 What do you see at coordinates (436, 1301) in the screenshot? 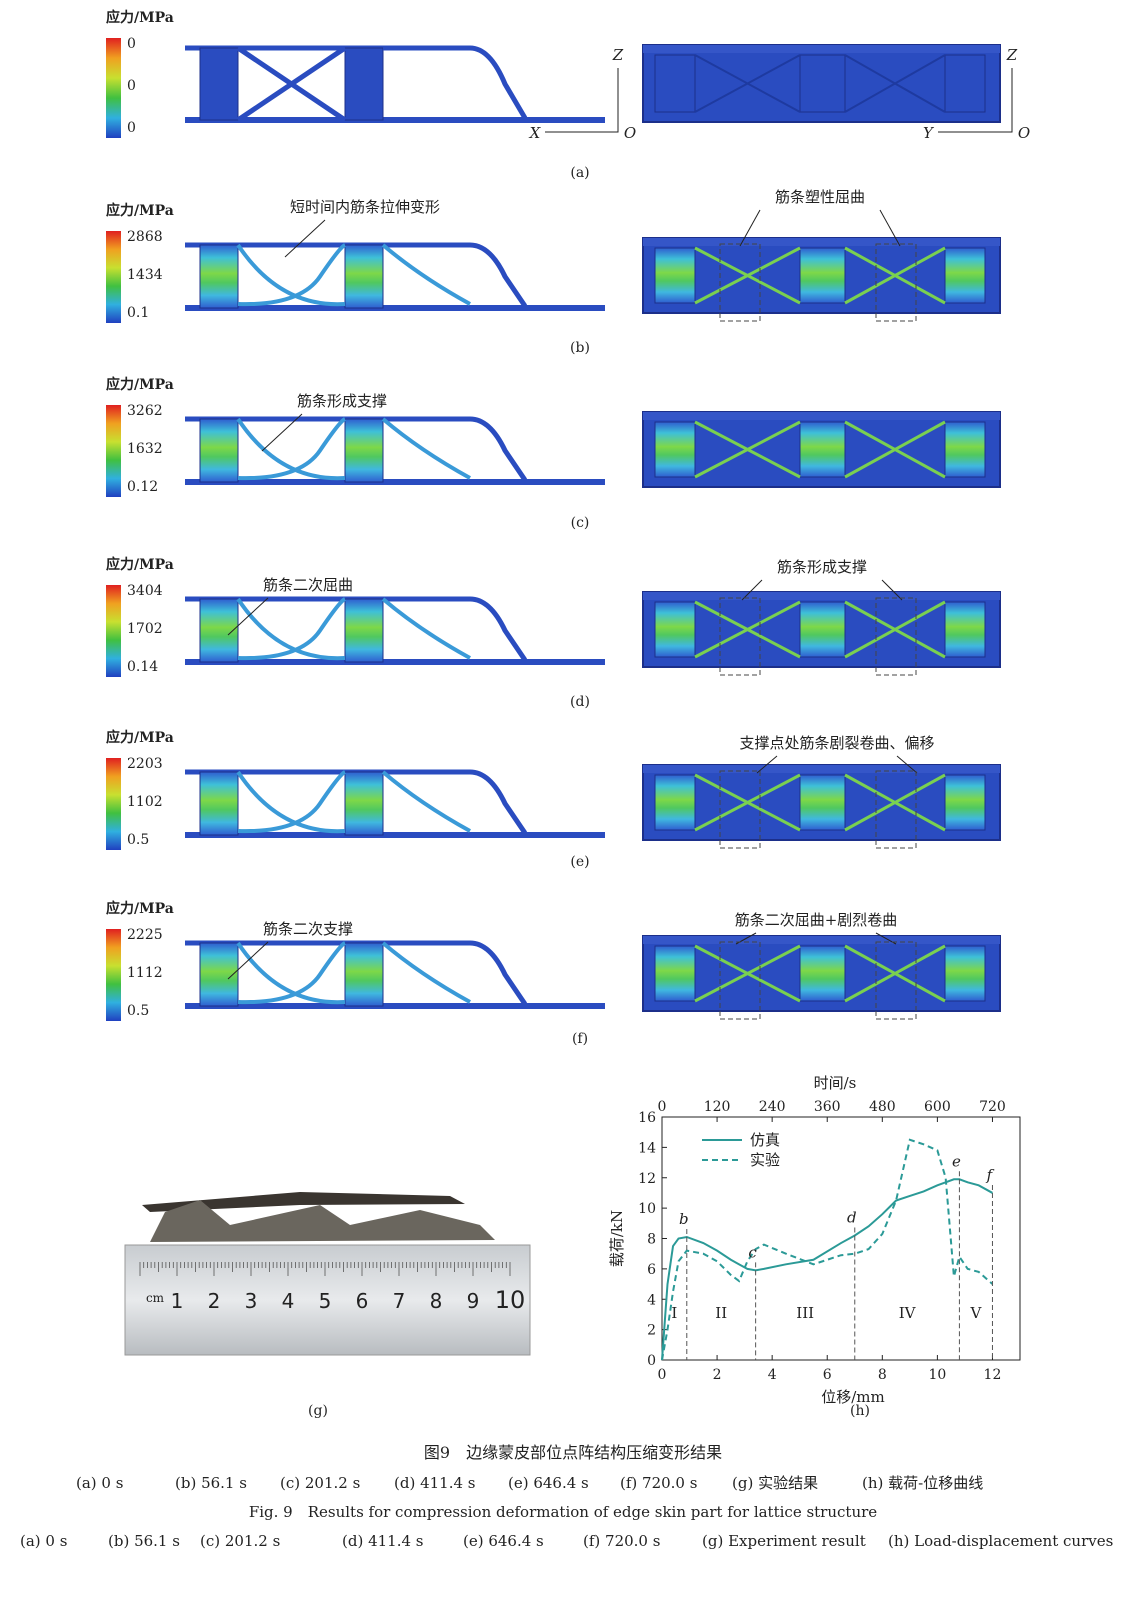
I see `ruler-number: 8` at bounding box center [436, 1301].